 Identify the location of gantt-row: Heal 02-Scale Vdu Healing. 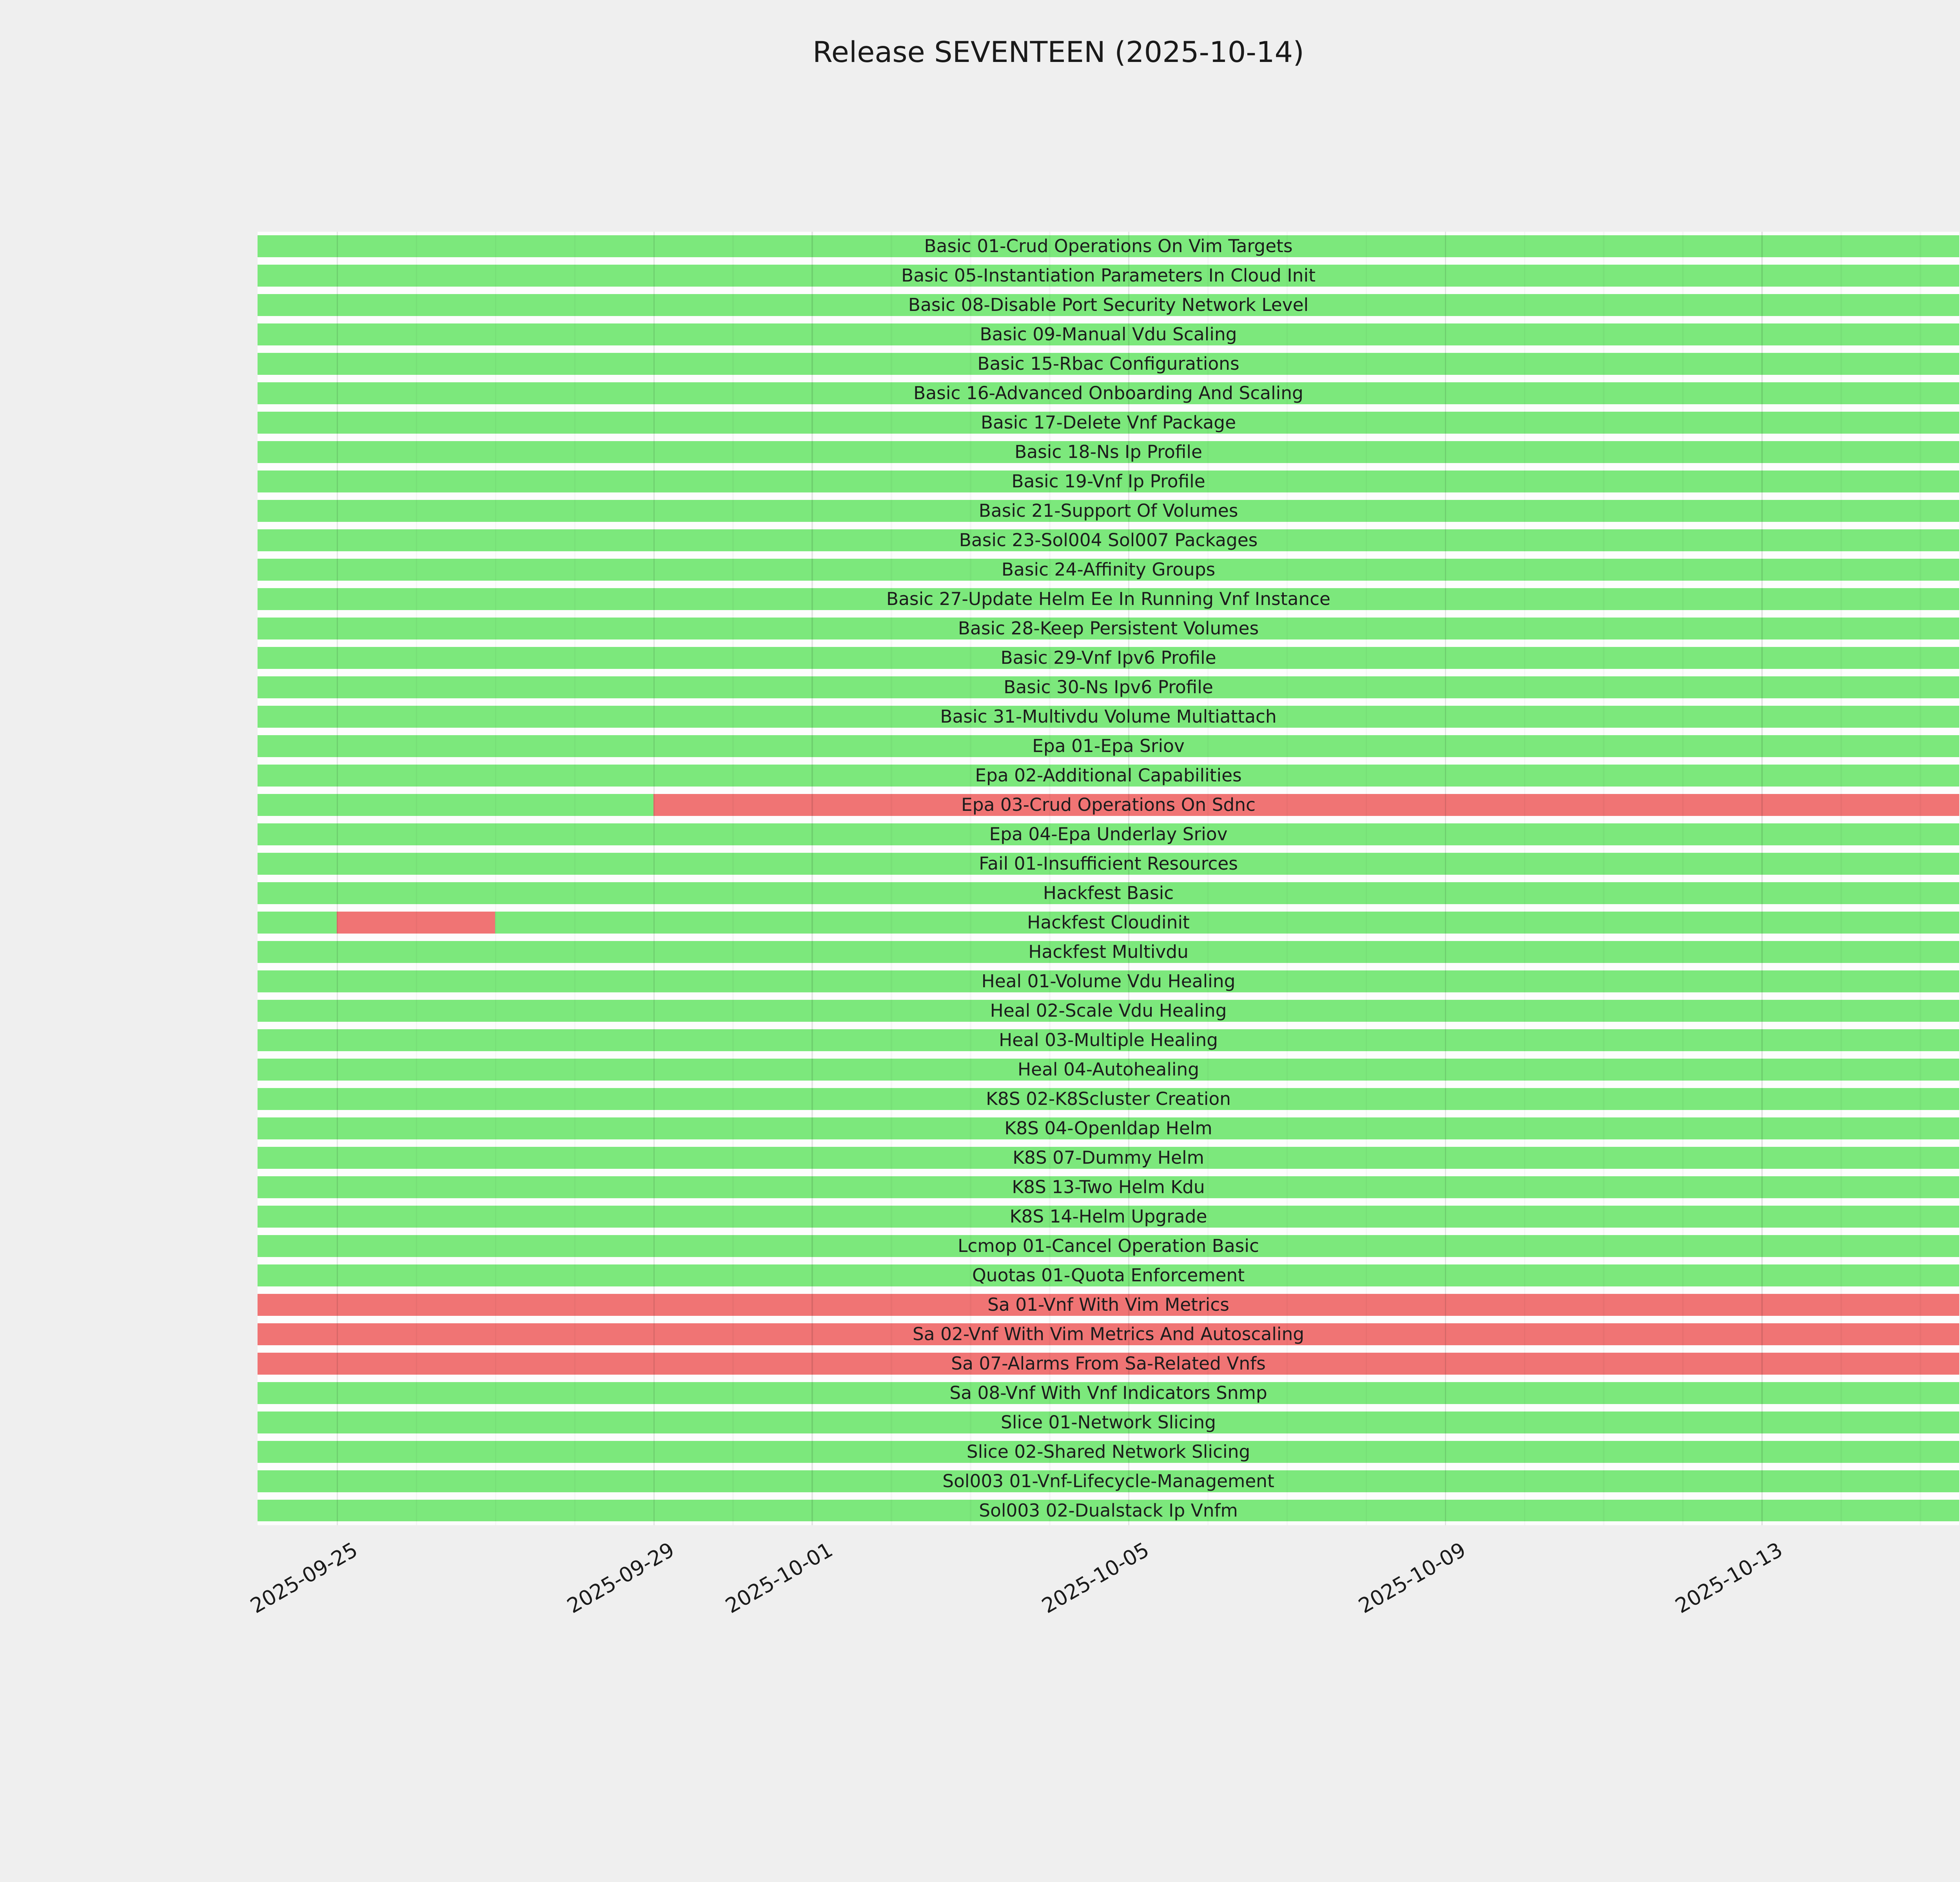
(1108, 1010).